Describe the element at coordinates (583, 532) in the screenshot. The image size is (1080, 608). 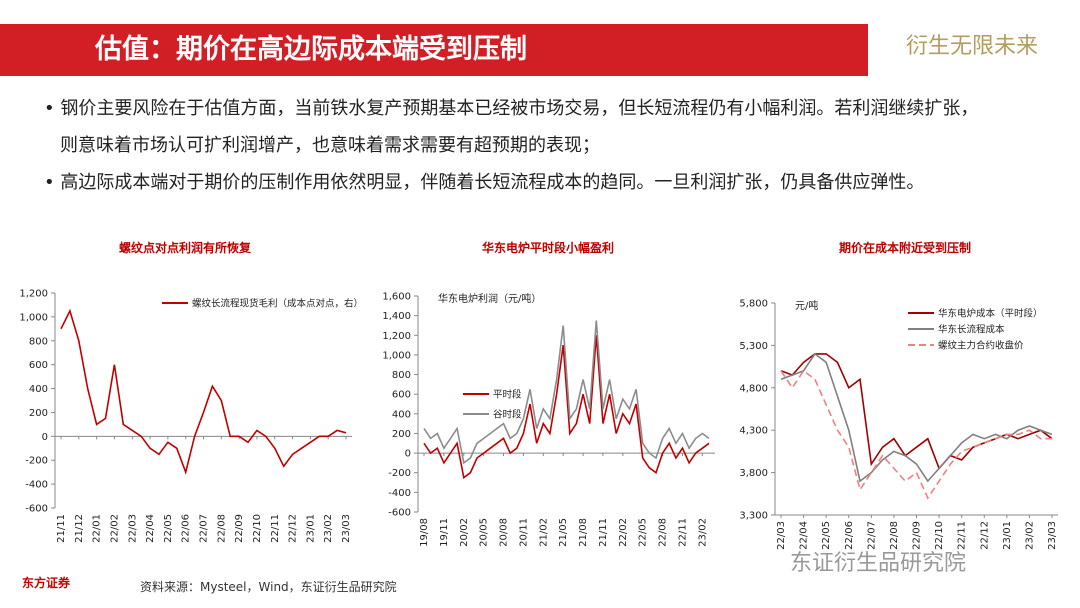
I see `x-tick-label: 21/08` at that location.